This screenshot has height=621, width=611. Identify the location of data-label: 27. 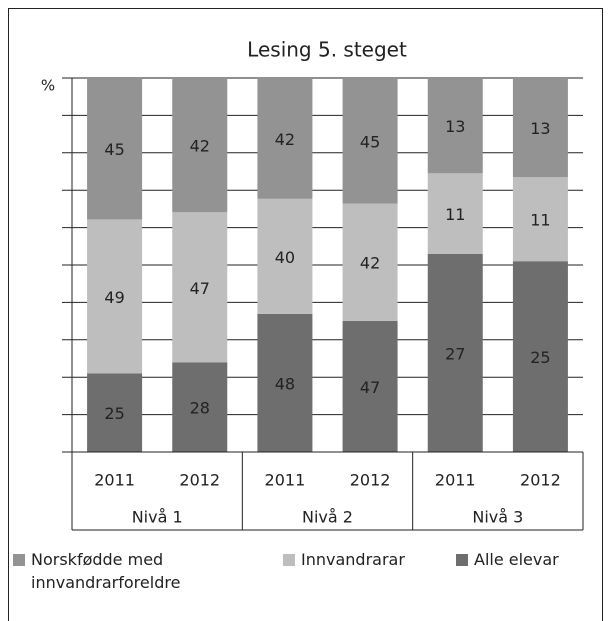
(455, 354).